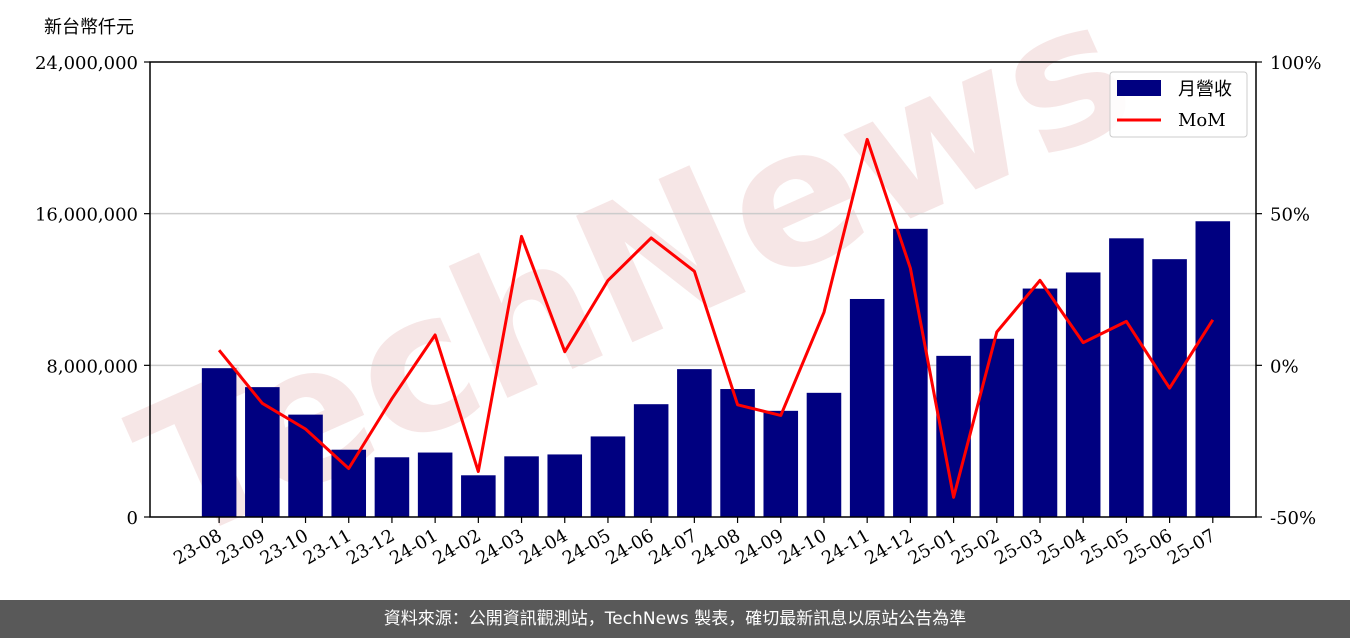 This screenshot has width=1350, height=638. I want to click on x-tick-label: 25-05, so click(1104, 547).